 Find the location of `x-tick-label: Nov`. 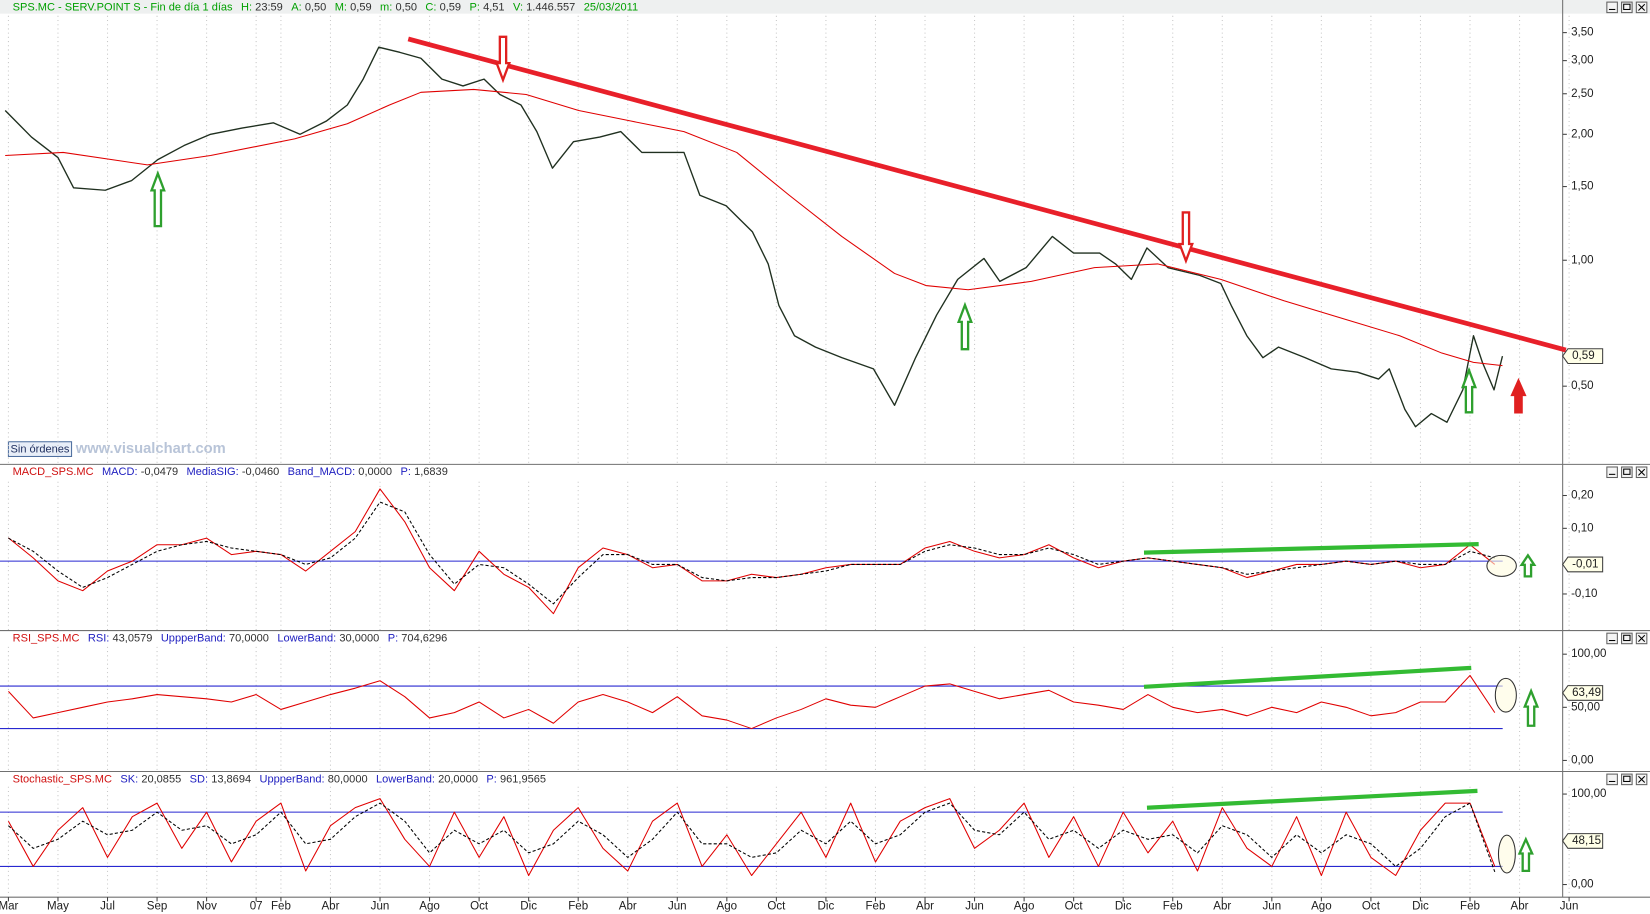

x-tick-label: Nov is located at coordinates (206, 907).